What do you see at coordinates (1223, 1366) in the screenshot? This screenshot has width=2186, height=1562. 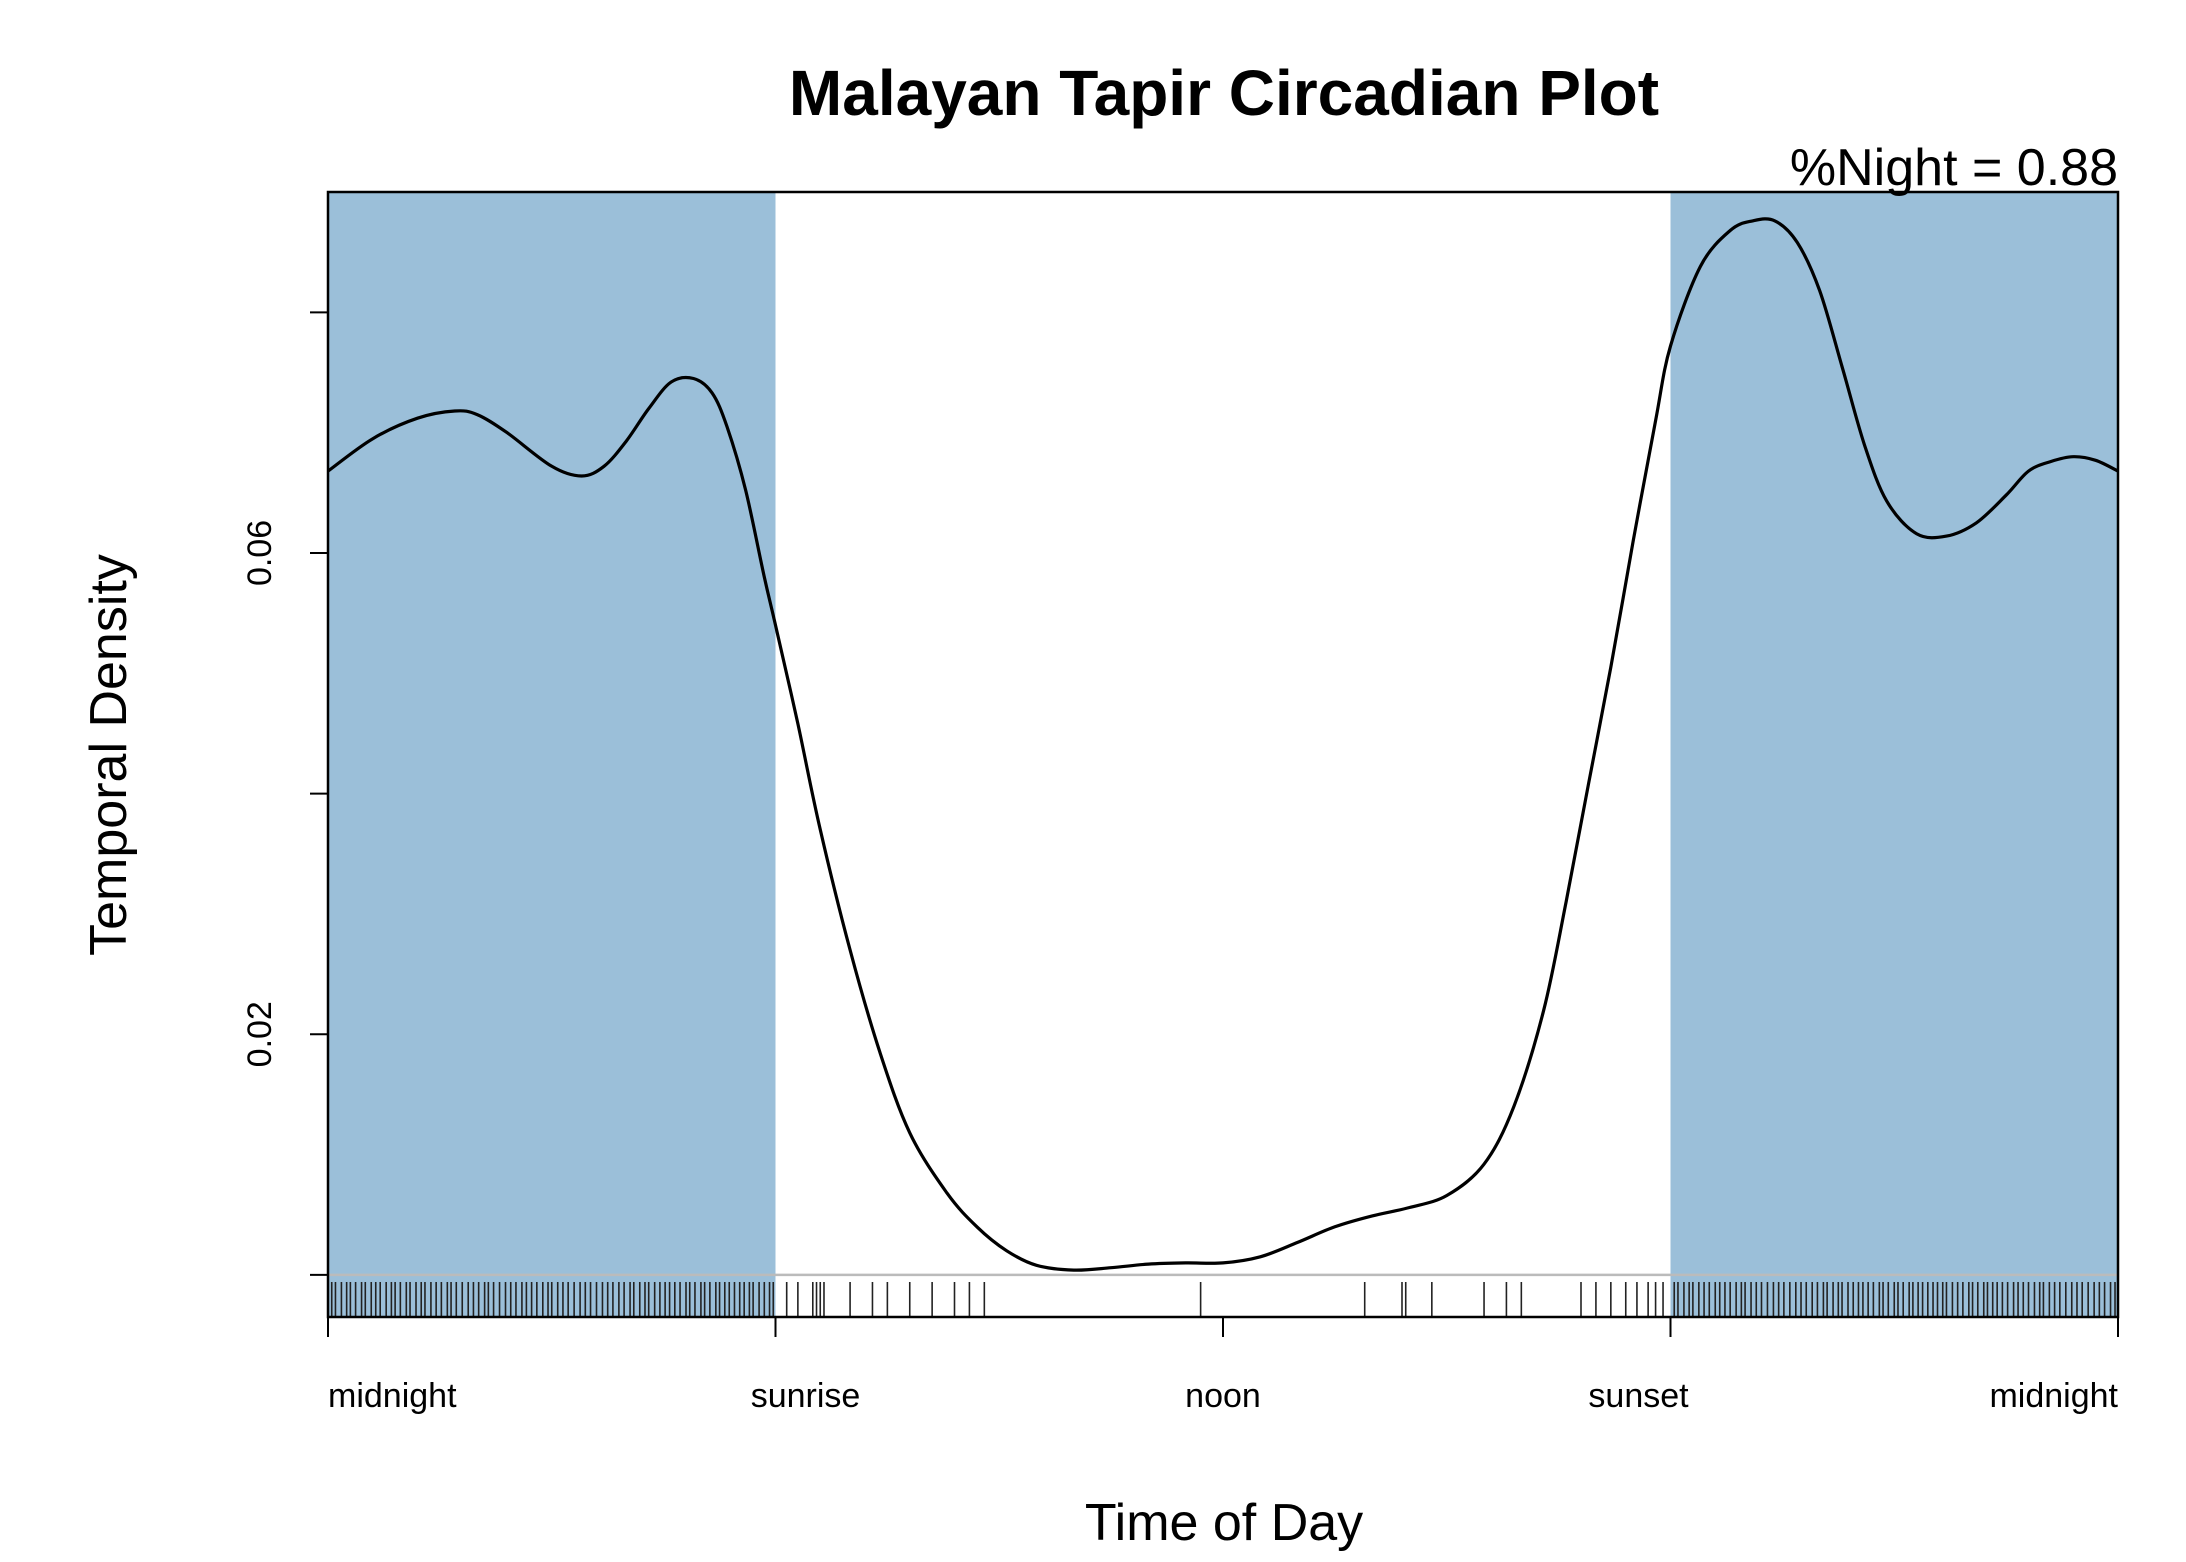 I see `x-axis: midnight sunrise noon sunset midnight` at bounding box center [1223, 1366].